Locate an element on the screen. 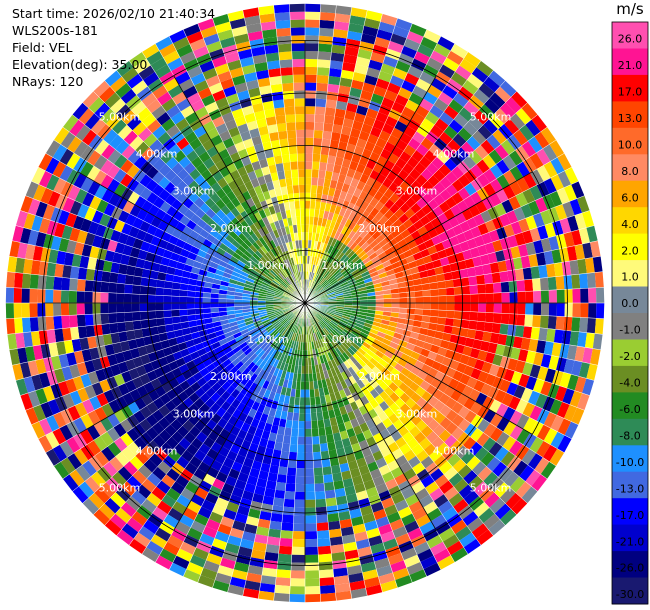  range-label: 5.00km is located at coordinates (491, 116).